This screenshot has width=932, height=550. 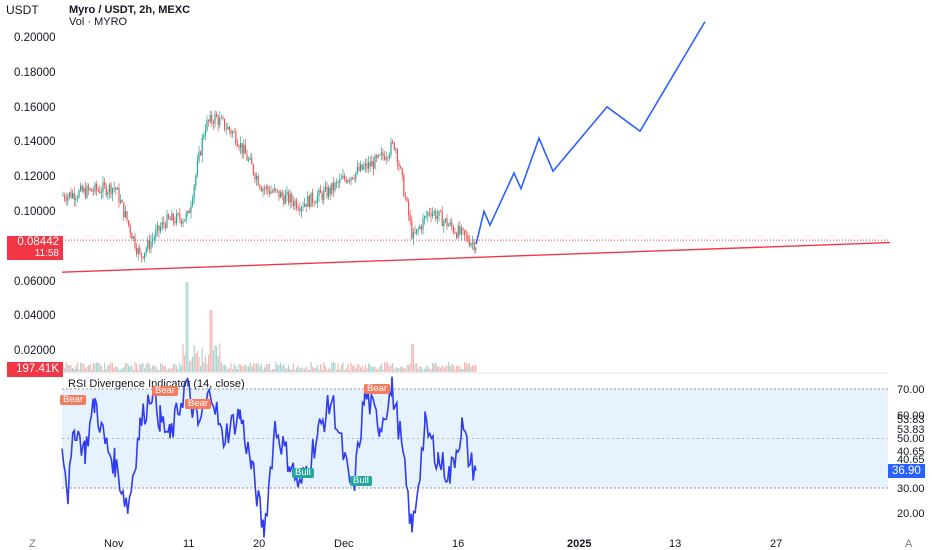 What do you see at coordinates (35, 107) in the screenshot?
I see `price-tick-label: 0.16000` at bounding box center [35, 107].